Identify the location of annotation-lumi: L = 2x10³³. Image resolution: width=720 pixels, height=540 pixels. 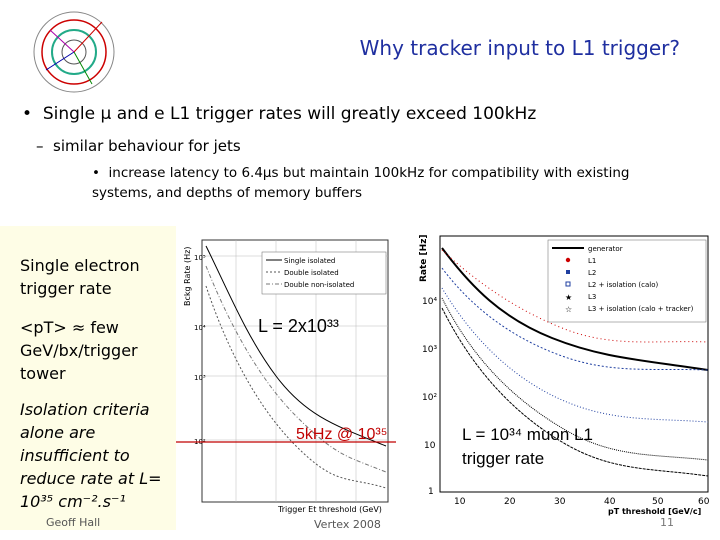
(298, 326).